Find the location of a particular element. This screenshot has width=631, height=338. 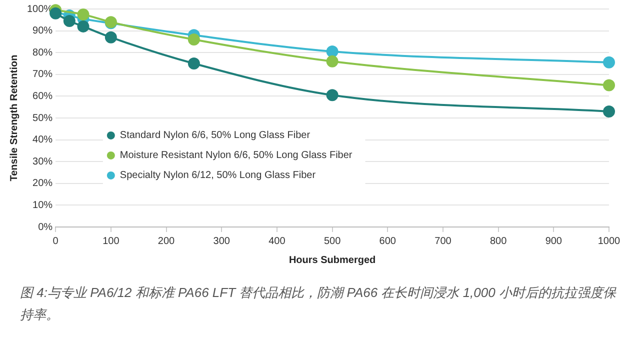

x-tick-label: 500 is located at coordinates (333, 241).